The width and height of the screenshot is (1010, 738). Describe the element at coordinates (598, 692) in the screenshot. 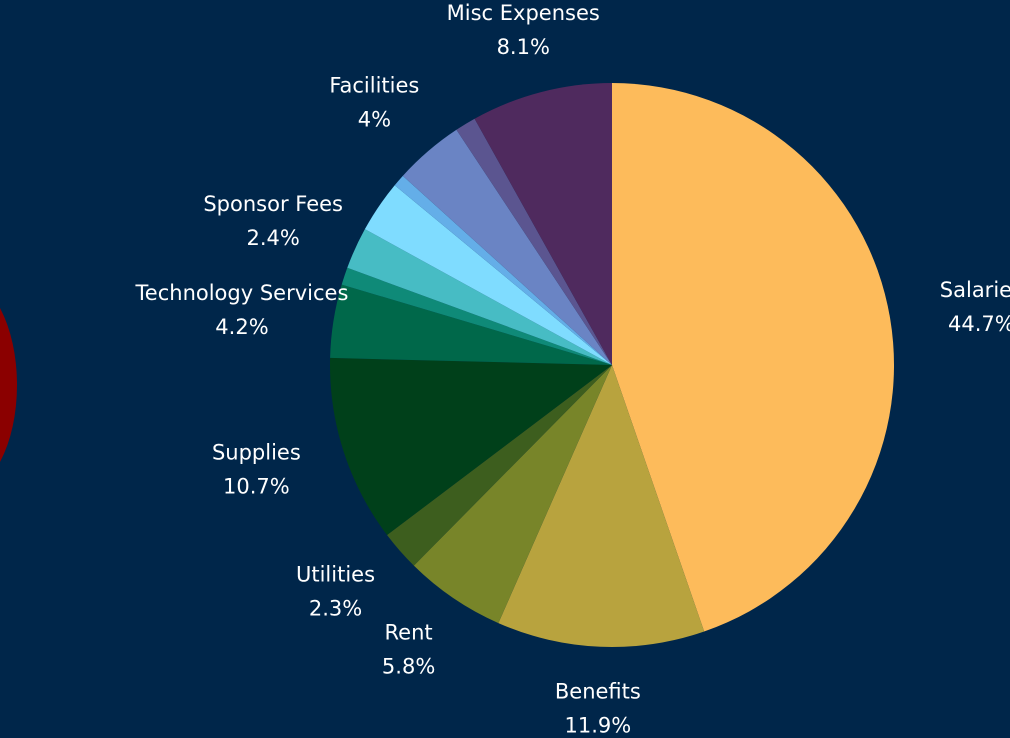

I see `slice-label: Benefits` at that location.